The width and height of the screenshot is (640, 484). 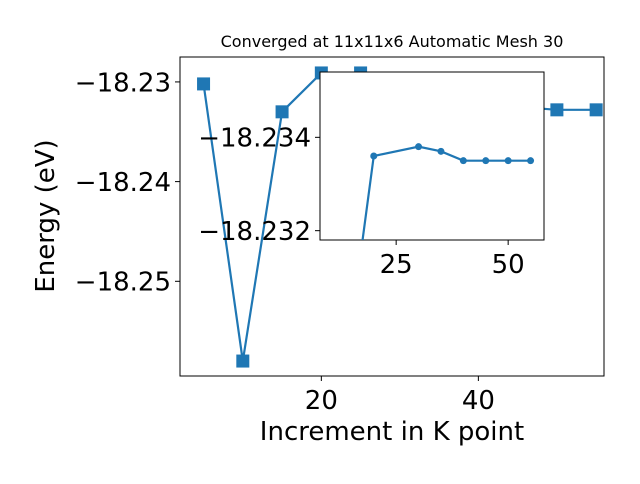 I want to click on x-tick-label: 40, so click(x=478, y=401).